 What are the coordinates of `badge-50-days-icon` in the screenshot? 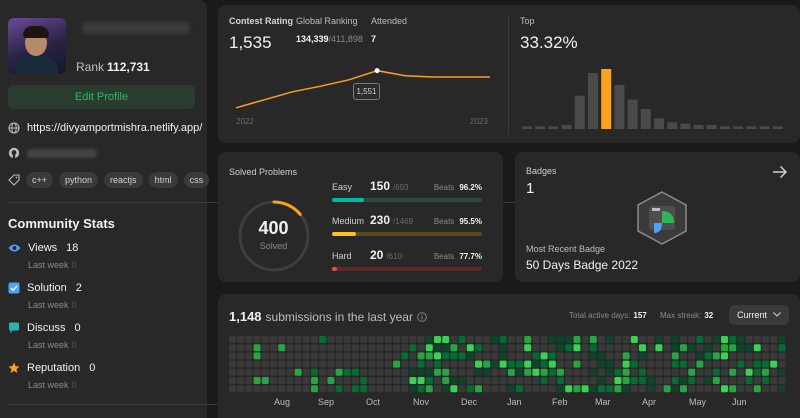 It's located at (662, 218).